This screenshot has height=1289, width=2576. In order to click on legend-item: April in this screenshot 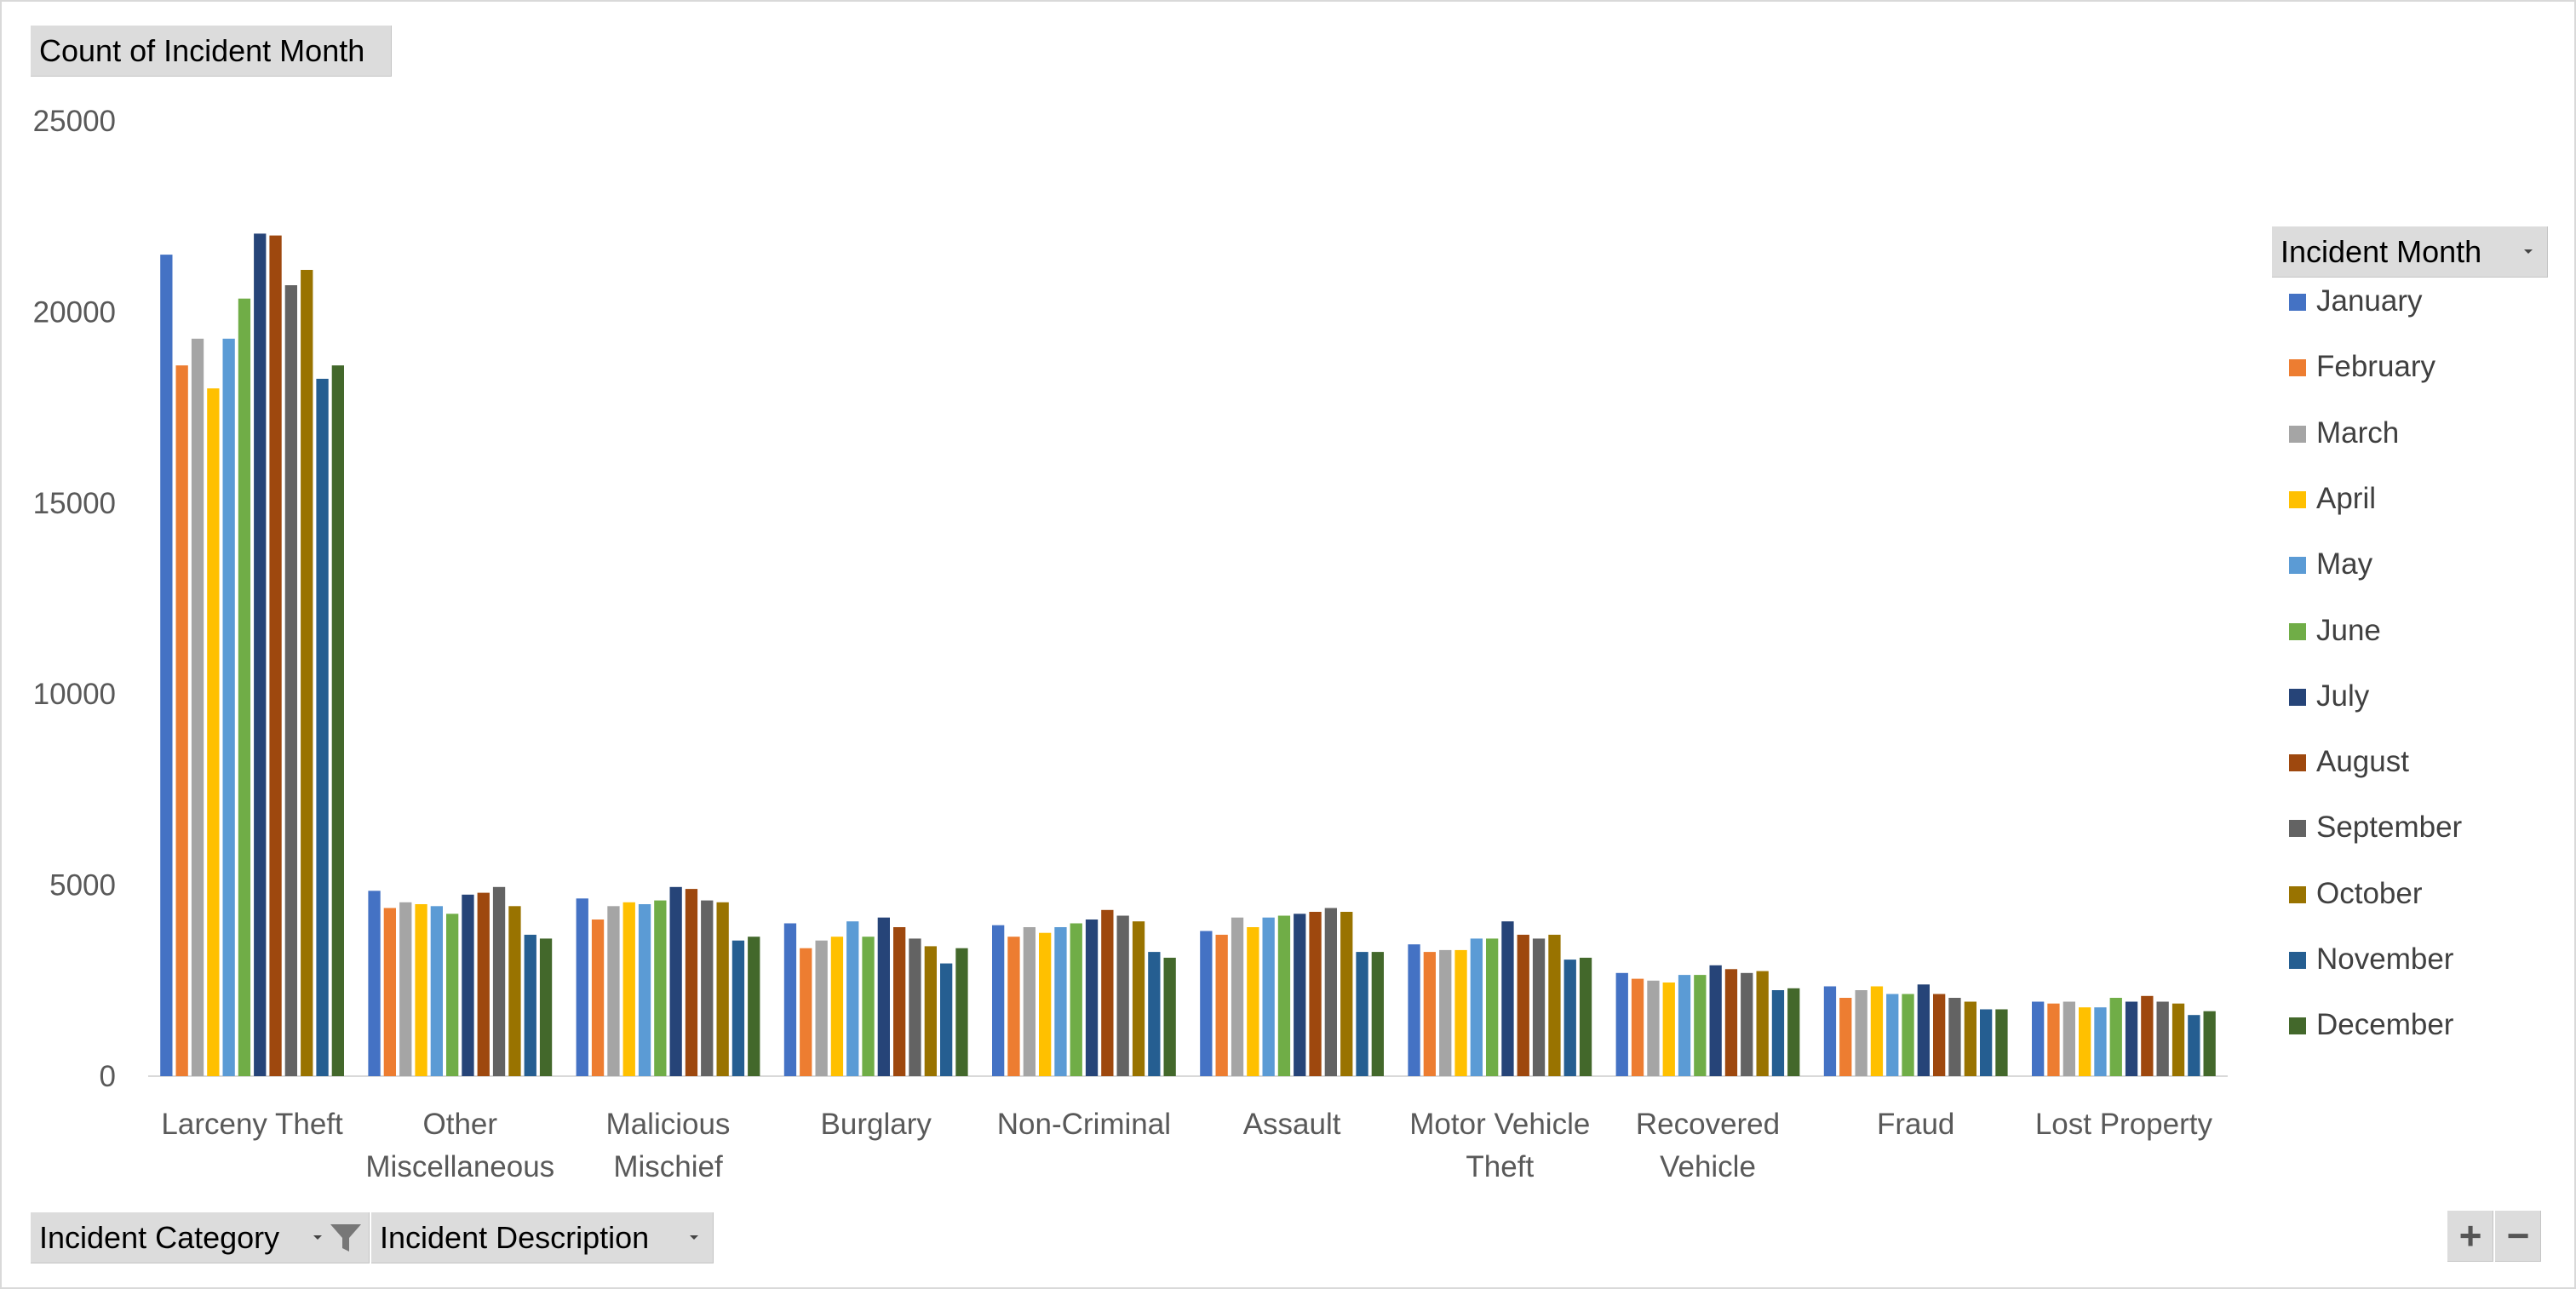, I will do `click(2416, 499)`.